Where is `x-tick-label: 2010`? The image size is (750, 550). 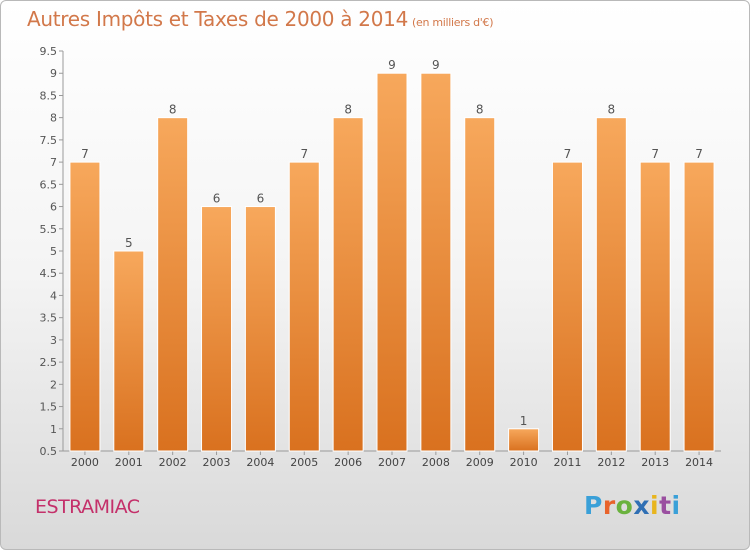
x-tick-label: 2010 is located at coordinates (524, 462).